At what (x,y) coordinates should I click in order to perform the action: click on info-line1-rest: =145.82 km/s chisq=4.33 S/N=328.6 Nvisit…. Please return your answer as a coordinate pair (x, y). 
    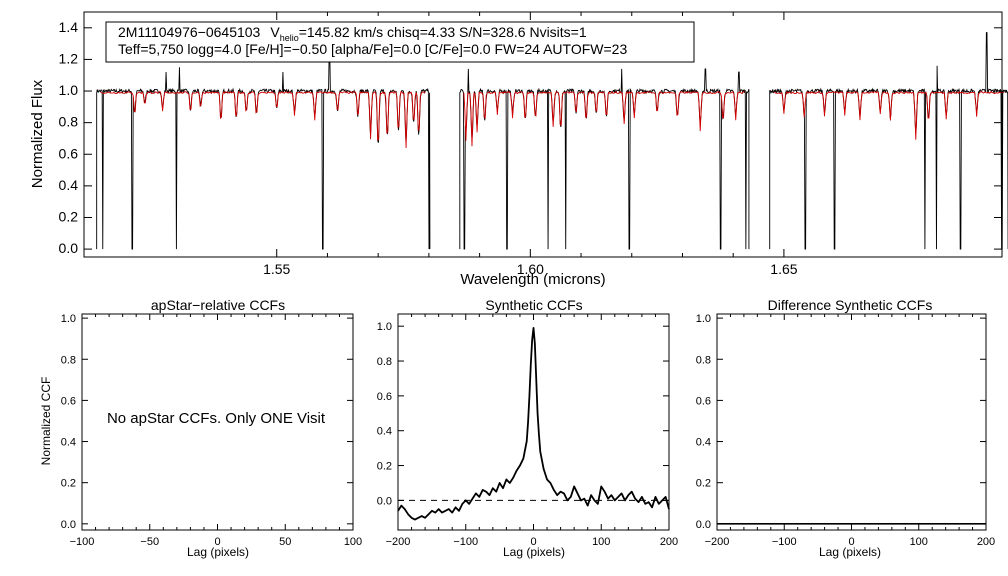
    Looking at the image, I should click on (443, 32).